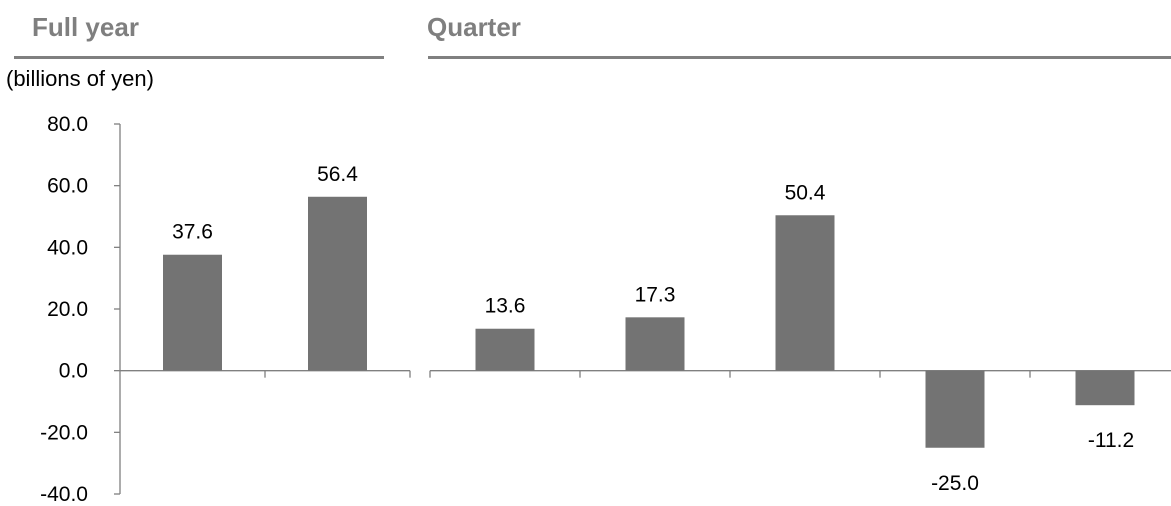  Describe the element at coordinates (67, 186) in the screenshot. I see `y-tick-label: 60.0` at that location.